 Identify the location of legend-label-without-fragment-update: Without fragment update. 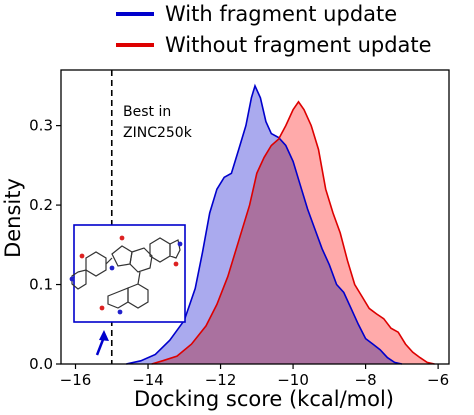
(298, 45).